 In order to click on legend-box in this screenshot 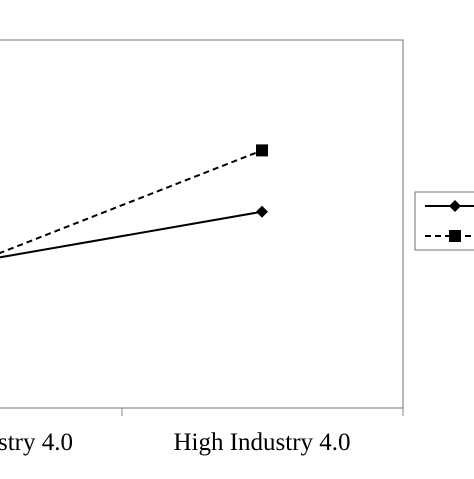, I will do `click(444, 221)`.